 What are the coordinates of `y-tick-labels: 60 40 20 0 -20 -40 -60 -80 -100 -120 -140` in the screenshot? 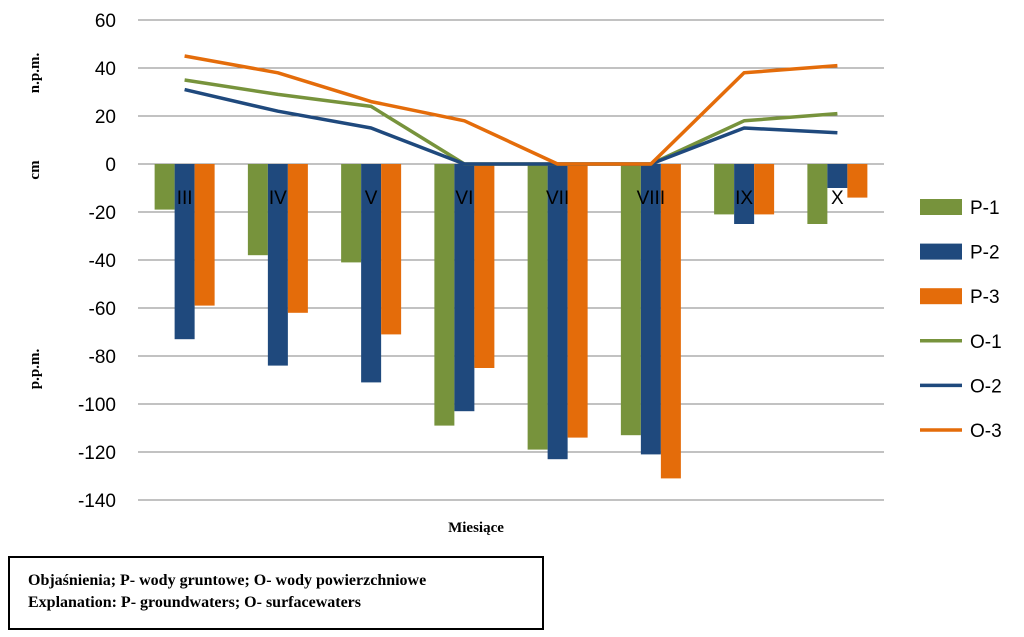 It's located at (97, 261).